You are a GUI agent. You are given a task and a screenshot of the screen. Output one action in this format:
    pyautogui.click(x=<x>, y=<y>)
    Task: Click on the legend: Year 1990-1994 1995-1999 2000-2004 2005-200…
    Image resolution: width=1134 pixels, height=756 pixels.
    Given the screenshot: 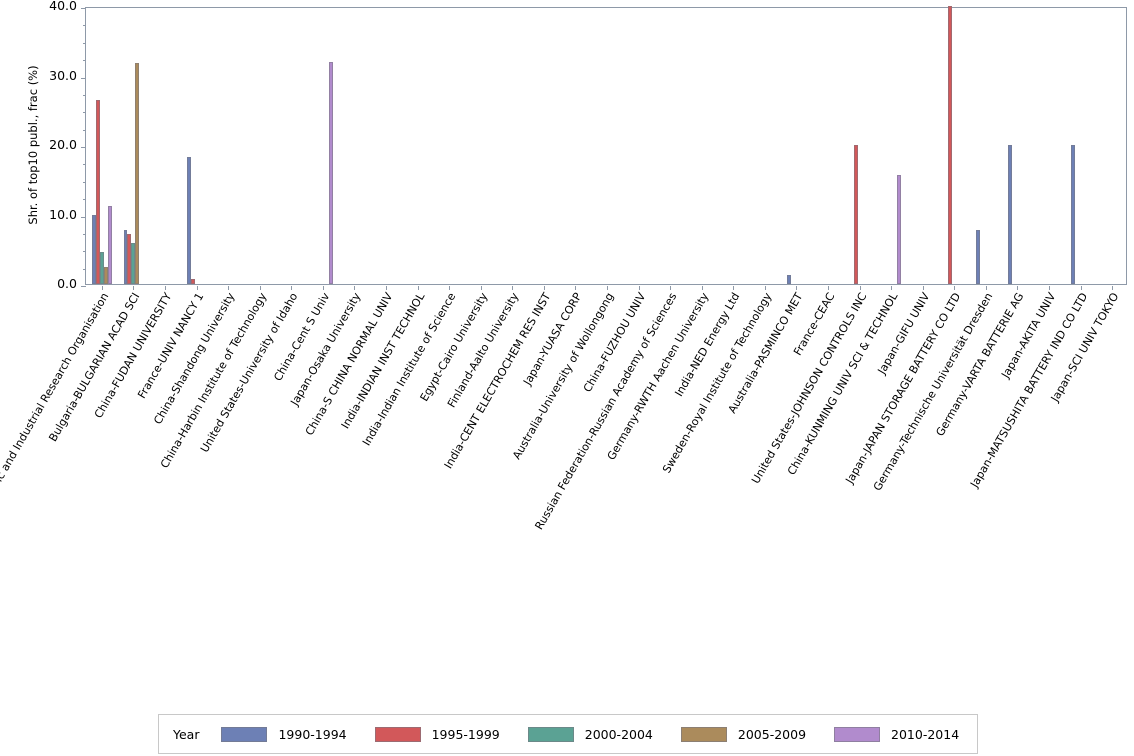 What is the action you would take?
    pyautogui.click(x=568, y=734)
    